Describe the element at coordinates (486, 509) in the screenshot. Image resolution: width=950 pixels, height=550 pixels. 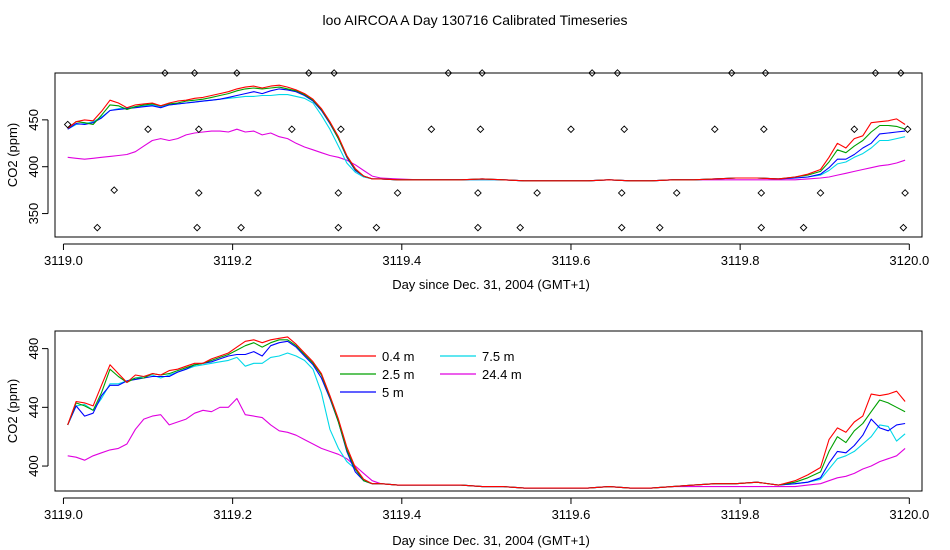
I see `x-axis-bottom: 3119.0 3119.2 3119.4 3119.6 3119.8 3120.0` at that location.